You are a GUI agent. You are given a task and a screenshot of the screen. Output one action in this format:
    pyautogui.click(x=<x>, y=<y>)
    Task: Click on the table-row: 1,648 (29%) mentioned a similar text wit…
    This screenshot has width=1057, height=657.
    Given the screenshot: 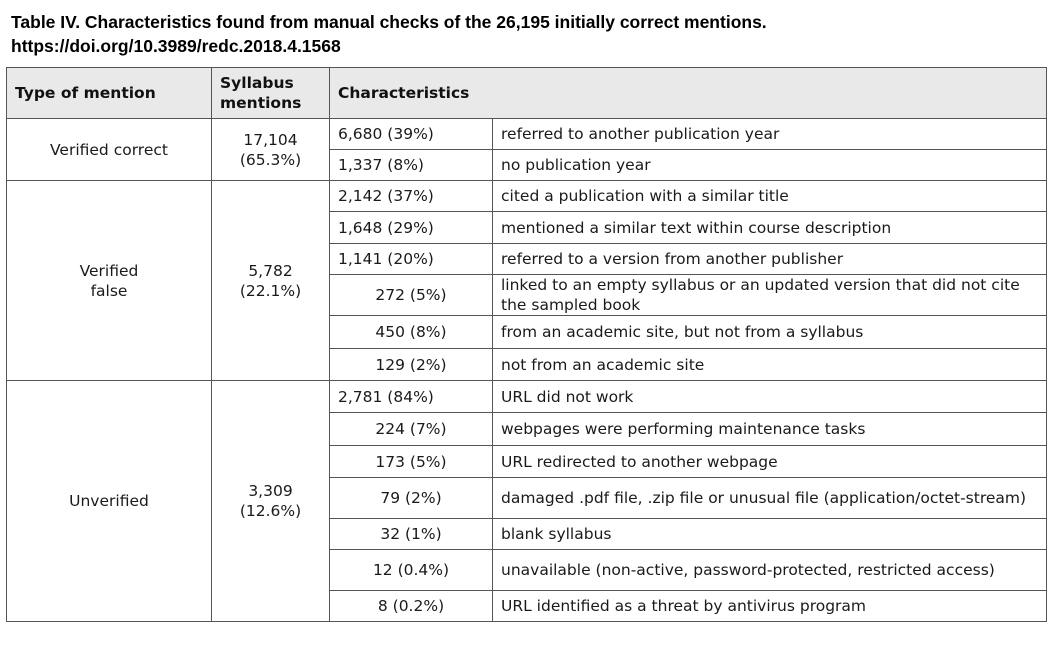 What is the action you would take?
    pyautogui.click(x=527, y=227)
    